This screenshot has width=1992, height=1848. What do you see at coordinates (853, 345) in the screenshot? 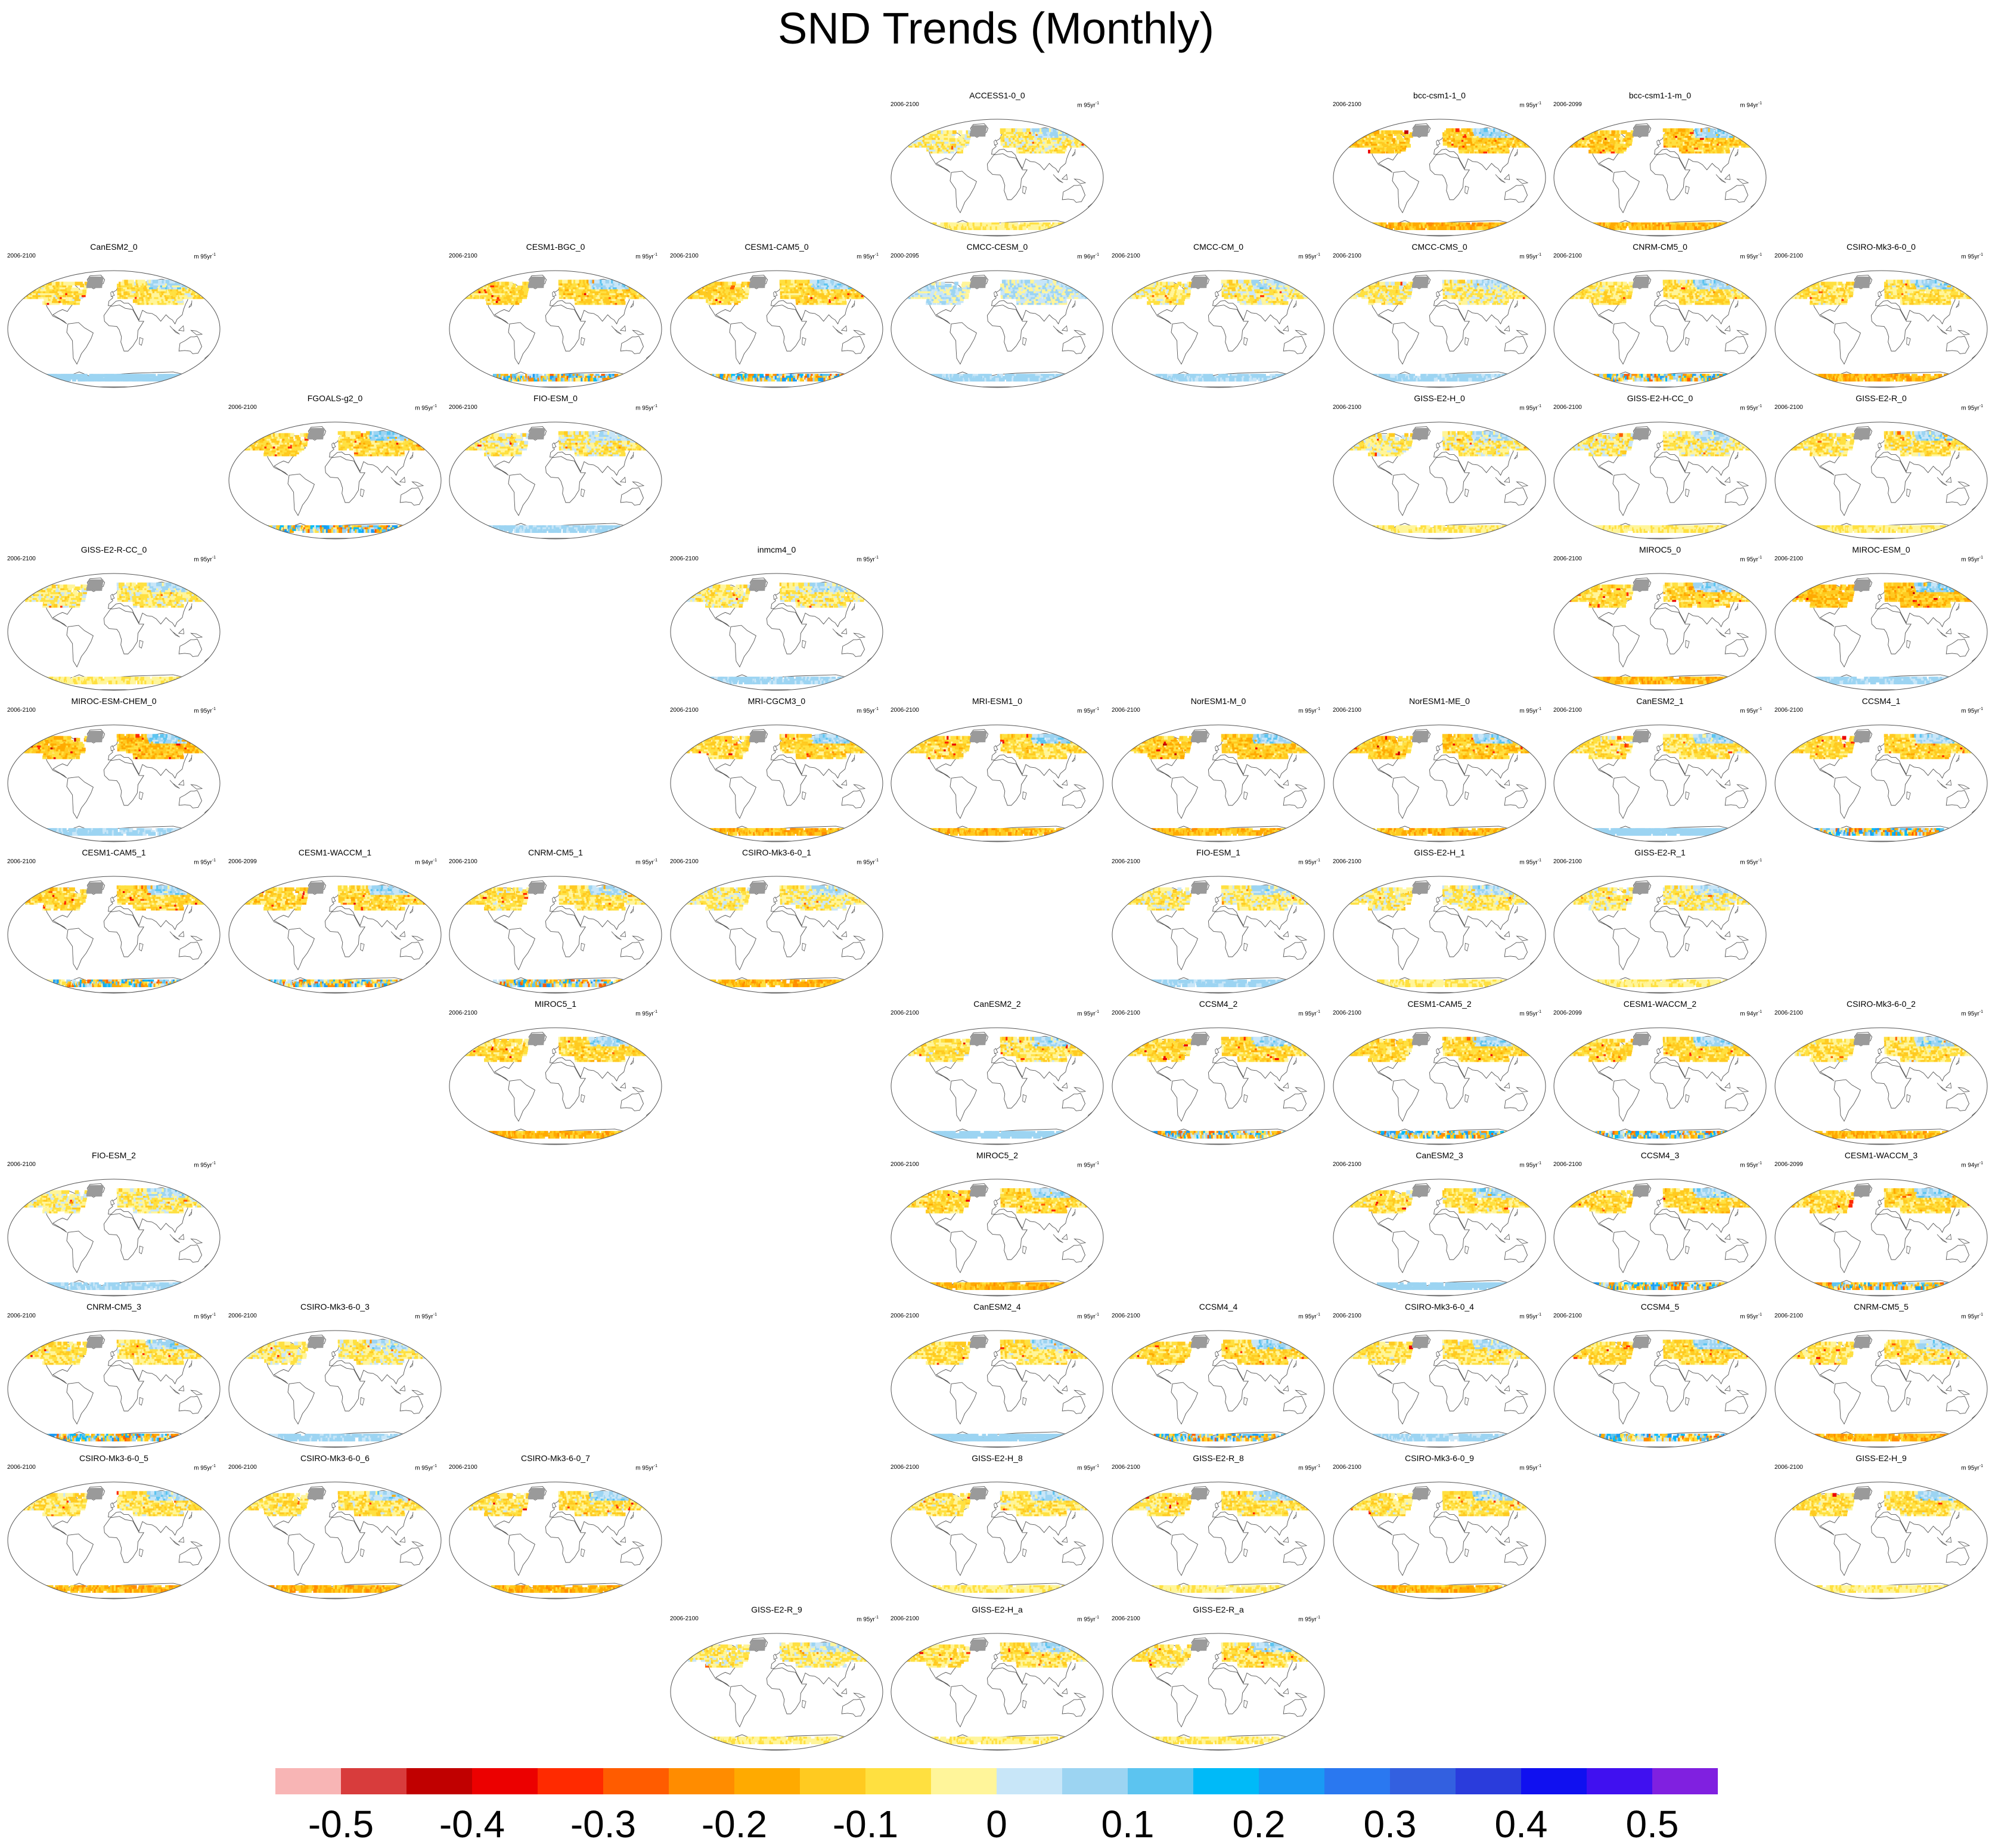
I see `continent-outline` at bounding box center [853, 345].